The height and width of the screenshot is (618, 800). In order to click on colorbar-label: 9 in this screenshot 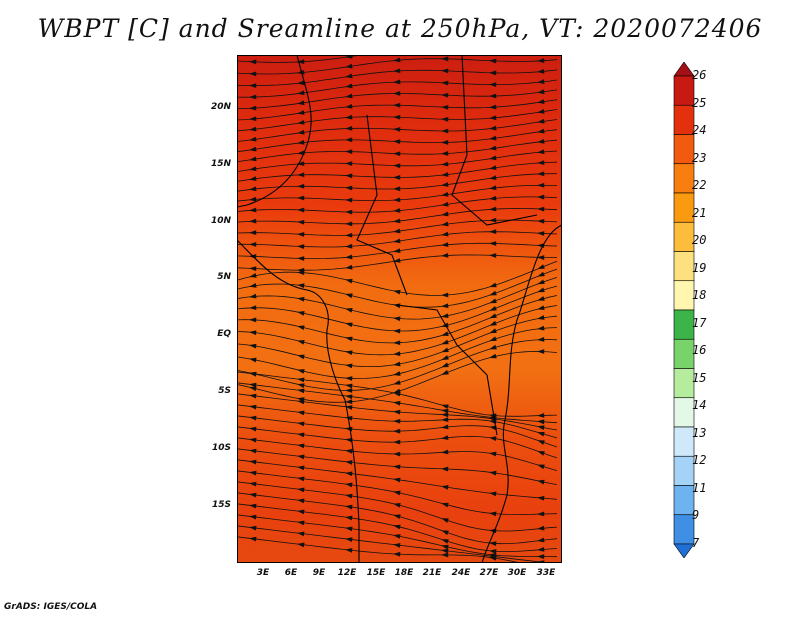, I will do `click(696, 515)`.